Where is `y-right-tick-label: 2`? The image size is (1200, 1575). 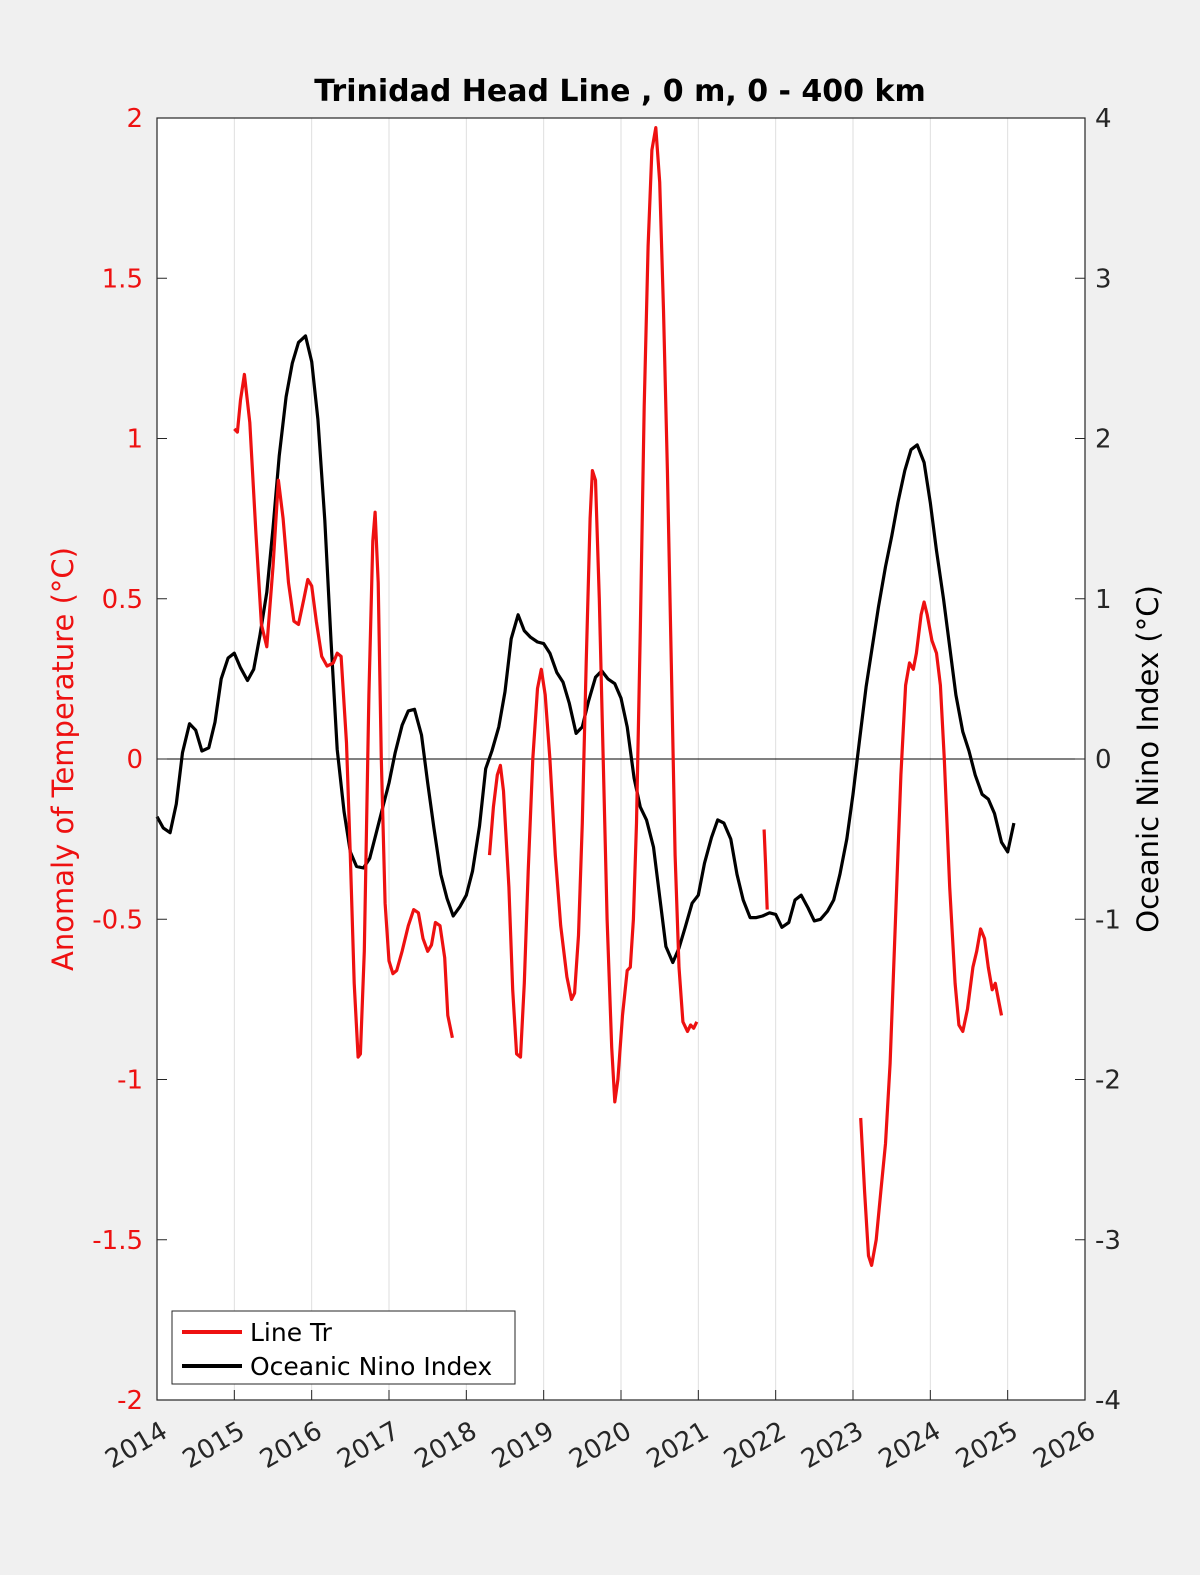
y-right-tick-label: 2 is located at coordinates (1103, 440).